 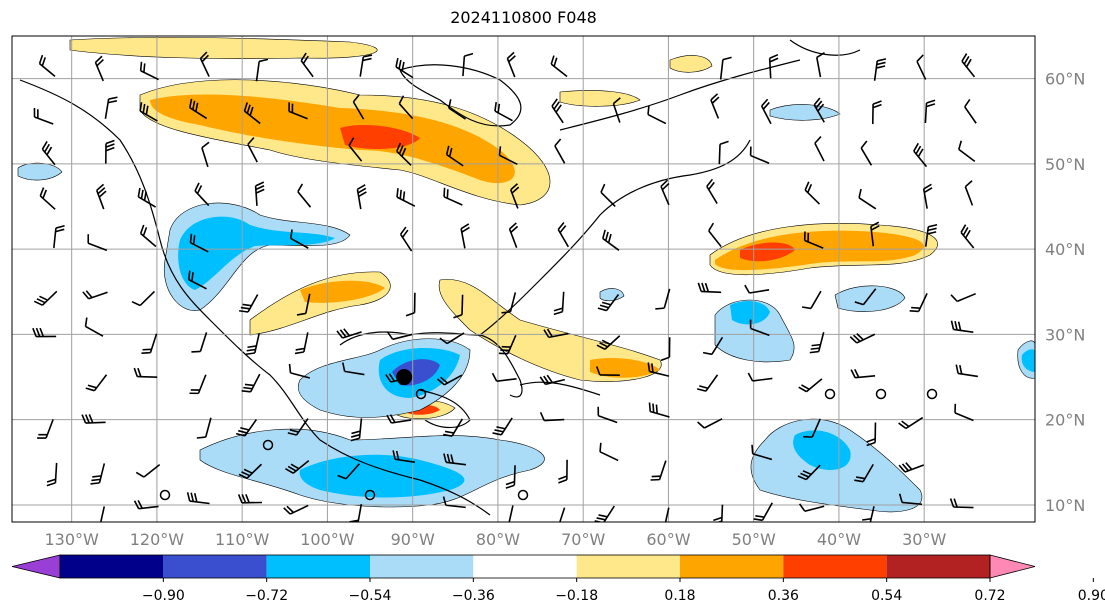 What do you see at coordinates (498, 539) in the screenshot?
I see `longitude-label: 80°W` at bounding box center [498, 539].